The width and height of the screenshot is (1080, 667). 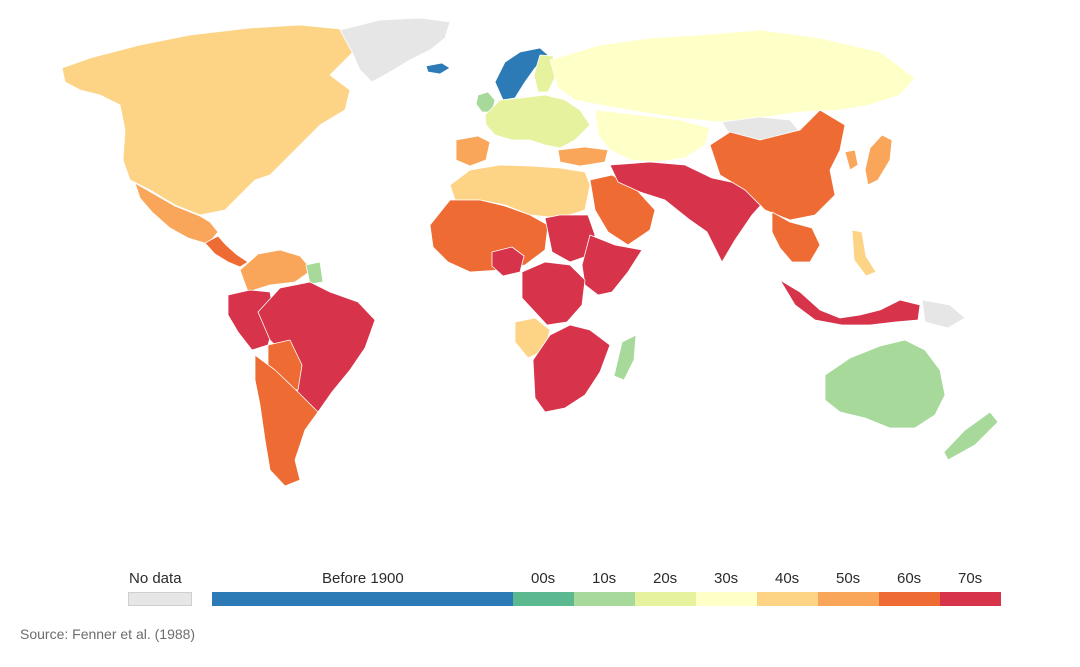 I want to click on region-finland, so click(x=545, y=73).